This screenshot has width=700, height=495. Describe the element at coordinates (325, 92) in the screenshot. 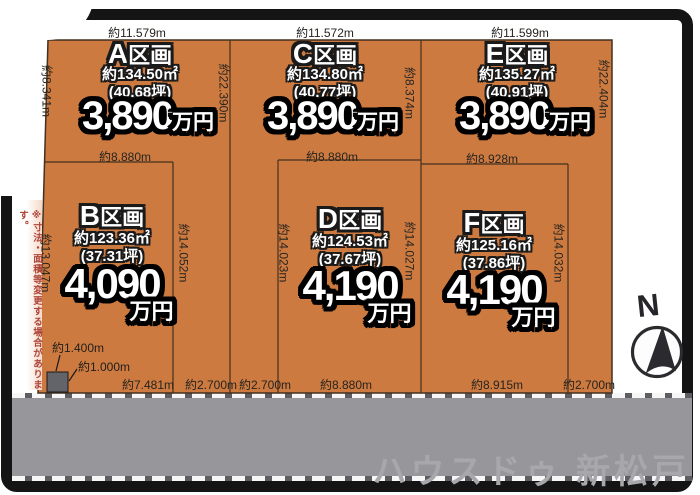

I see `plot-c-tsubo: (40.77坪)` at that location.